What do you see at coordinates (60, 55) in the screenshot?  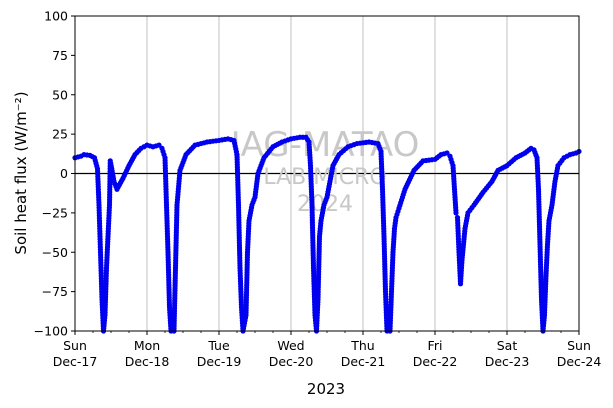 I see `y-tick-label: 75` at bounding box center [60, 55].